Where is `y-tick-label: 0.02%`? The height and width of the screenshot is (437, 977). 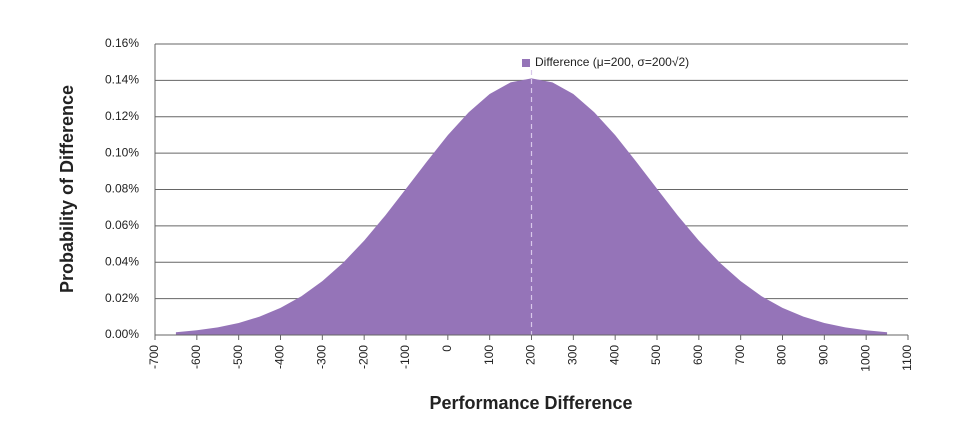 y-tick-label: 0.02% is located at coordinates (122, 298).